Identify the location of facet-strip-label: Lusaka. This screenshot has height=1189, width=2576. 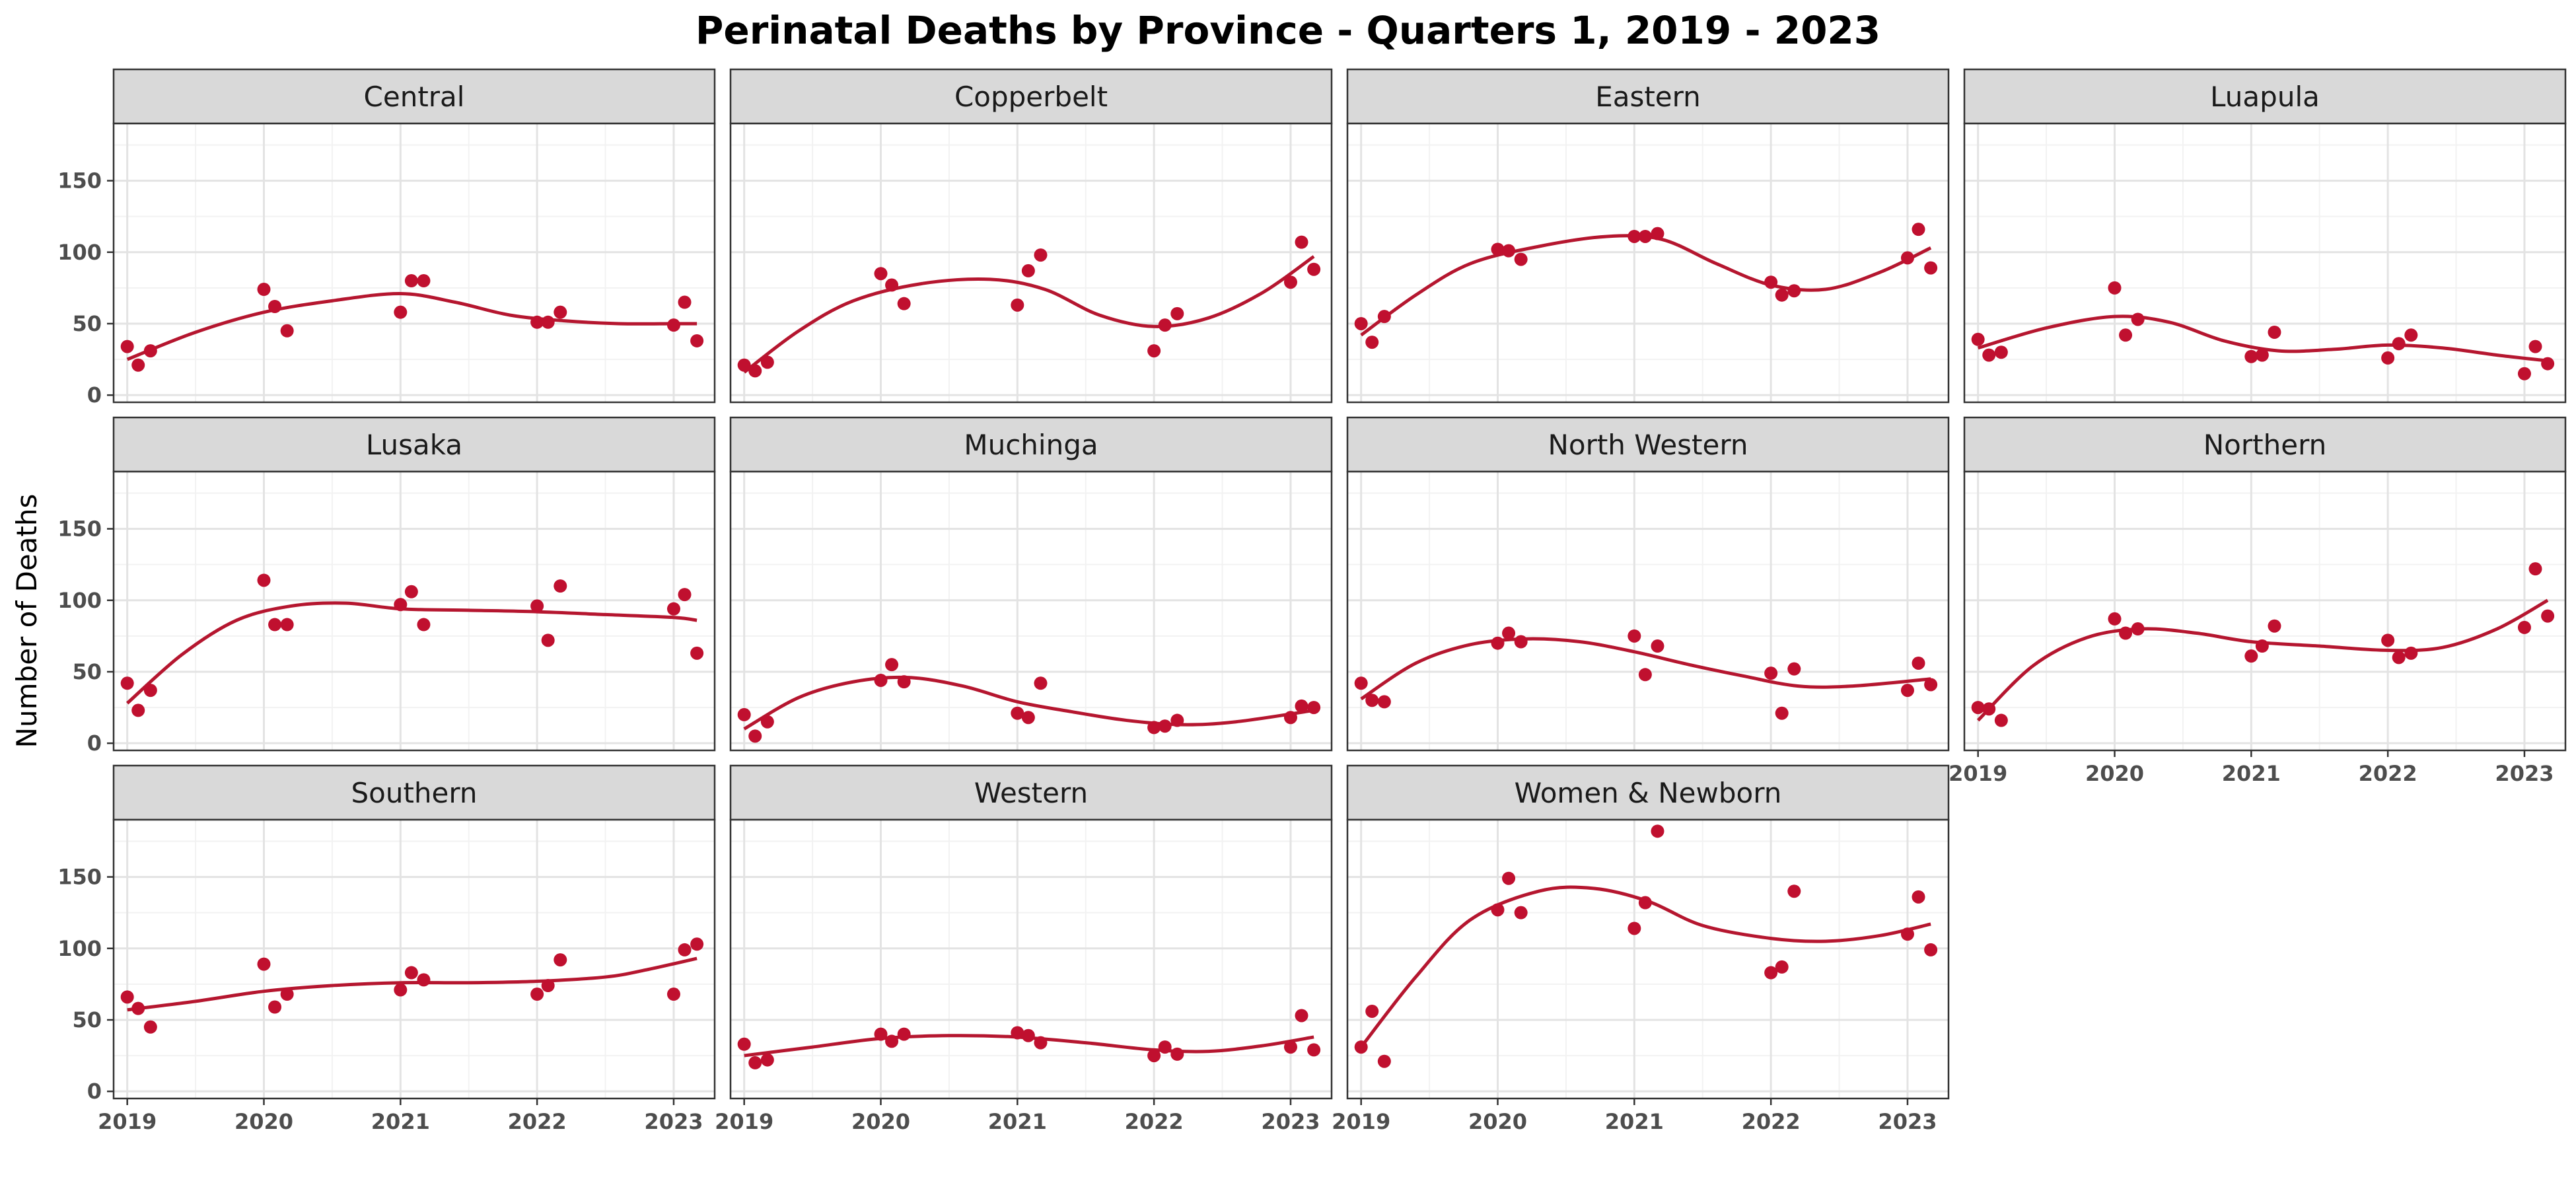
(414, 445).